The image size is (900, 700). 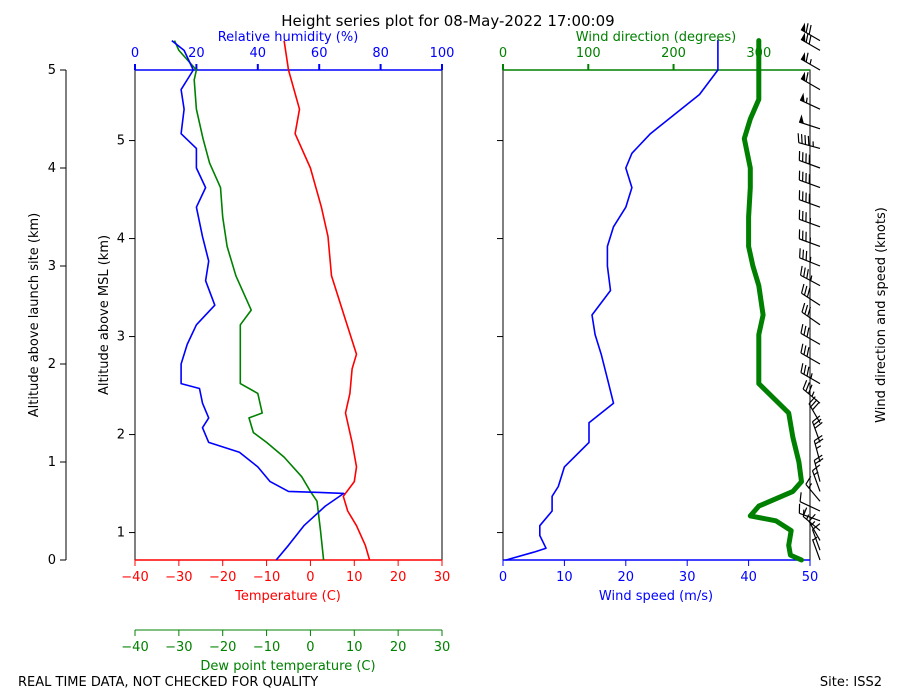 I want to click on temperature-tick-label: 10, so click(x=354, y=577).